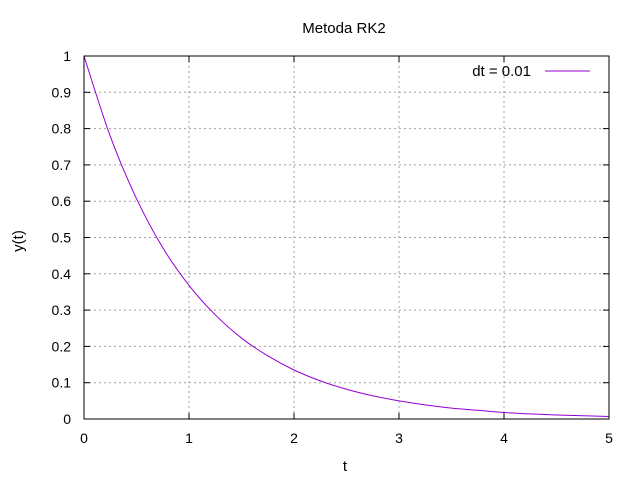 The width and height of the screenshot is (640, 480). Describe the element at coordinates (62, 165) in the screenshot. I see `y-tick-label: 0.7` at that location.